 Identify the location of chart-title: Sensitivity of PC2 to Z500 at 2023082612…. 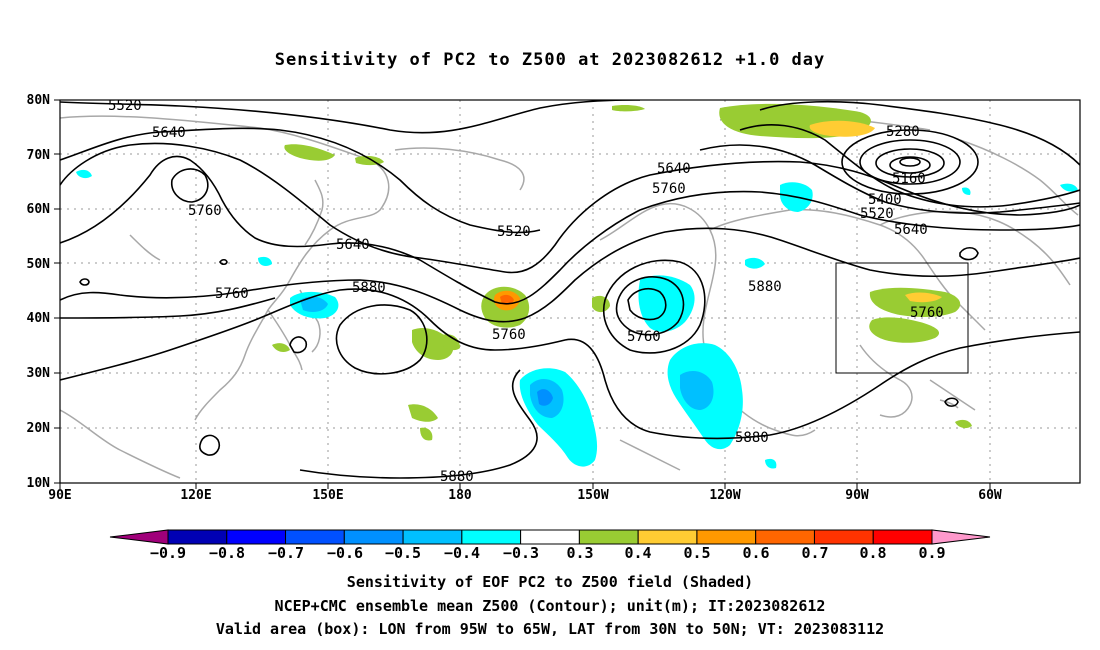
(550, 60).